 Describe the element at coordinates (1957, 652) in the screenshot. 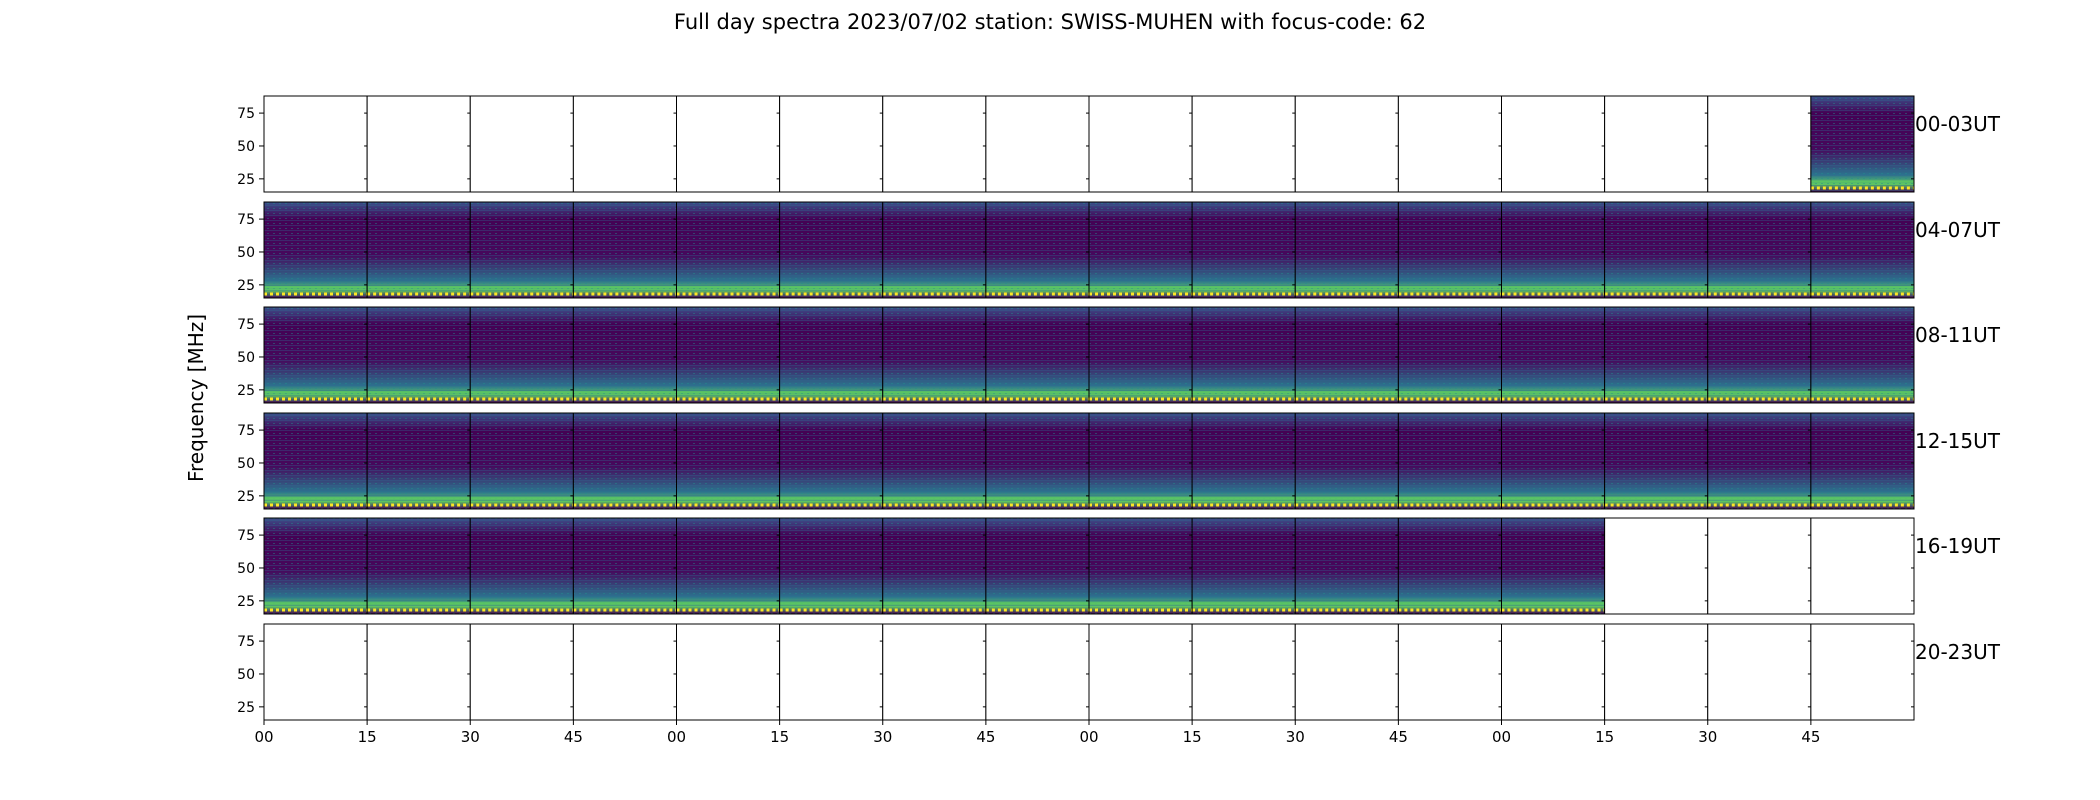

I see `row-label: 20-23UT` at that location.